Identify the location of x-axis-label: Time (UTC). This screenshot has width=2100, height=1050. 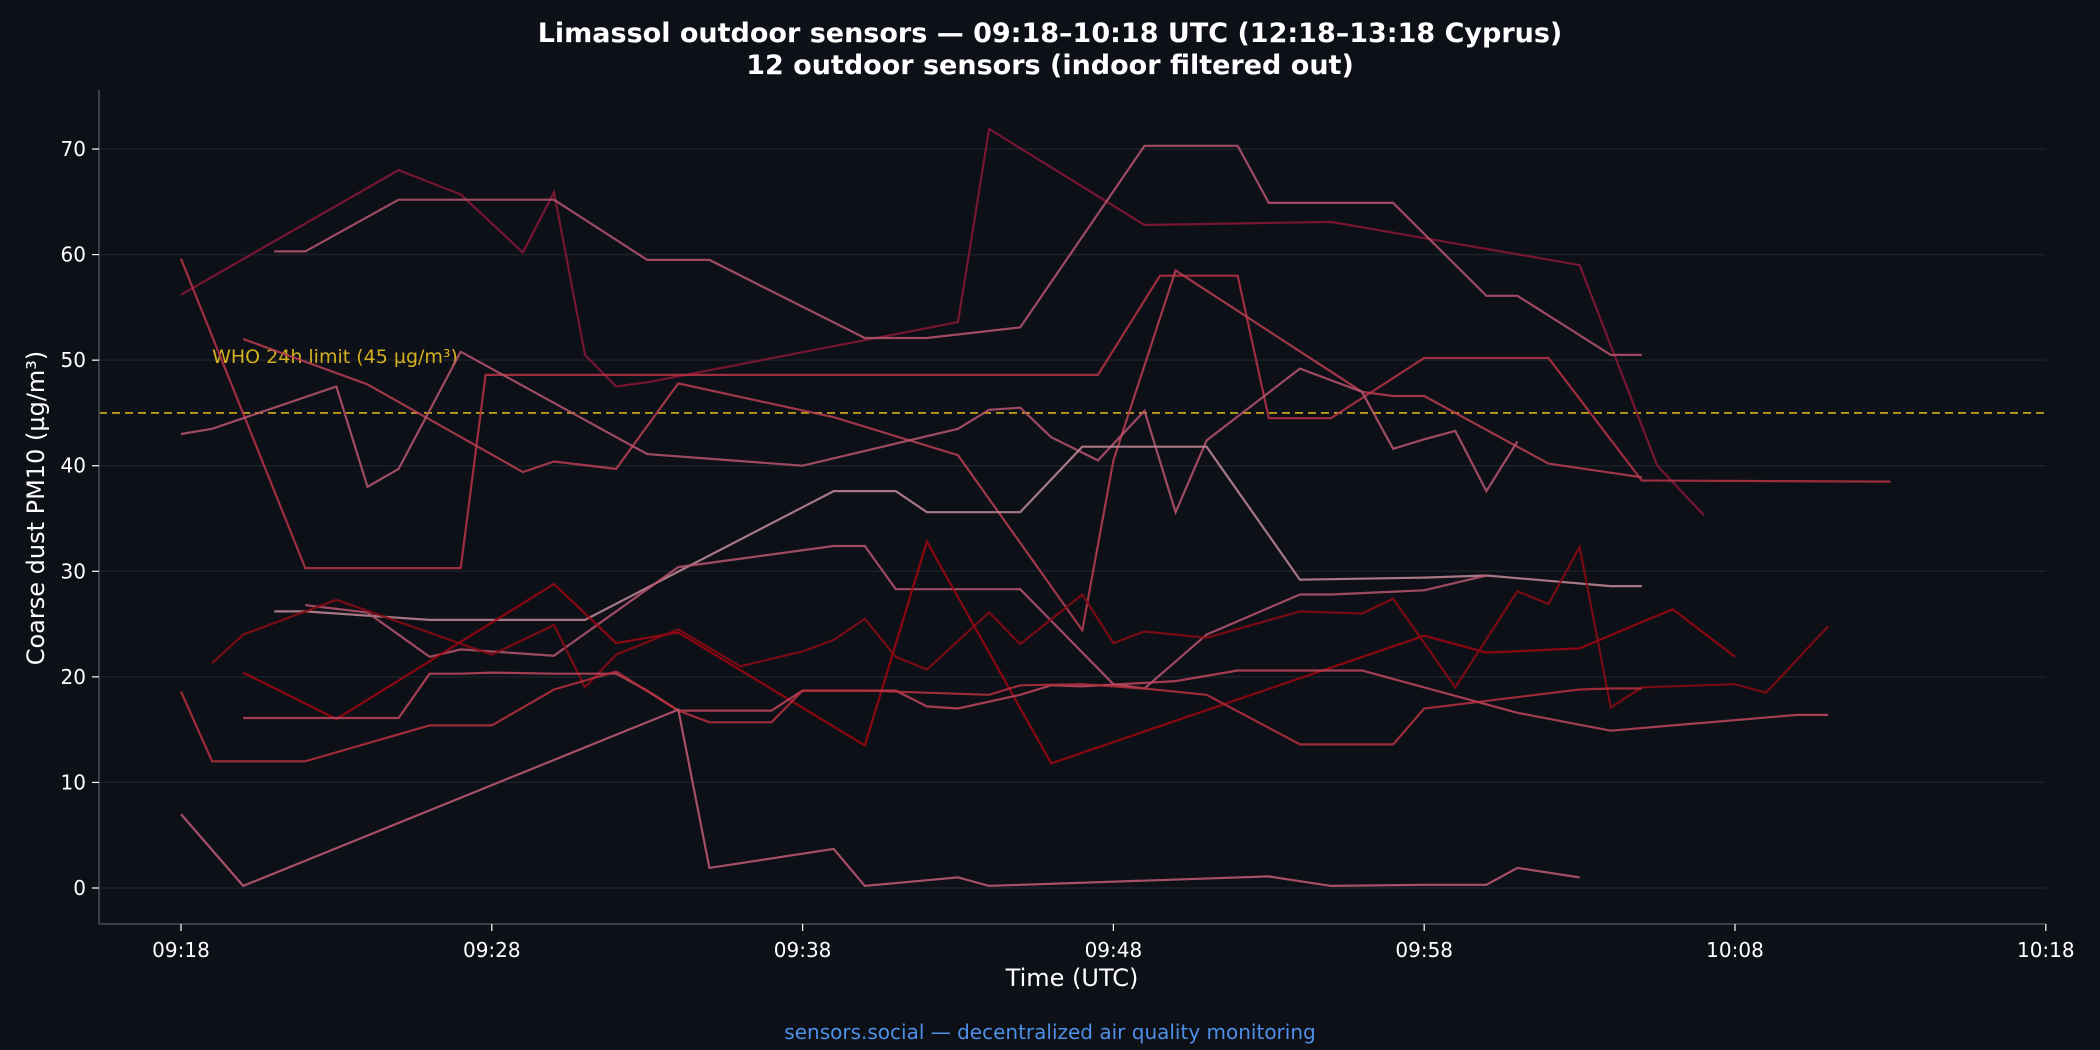
(1072, 978).